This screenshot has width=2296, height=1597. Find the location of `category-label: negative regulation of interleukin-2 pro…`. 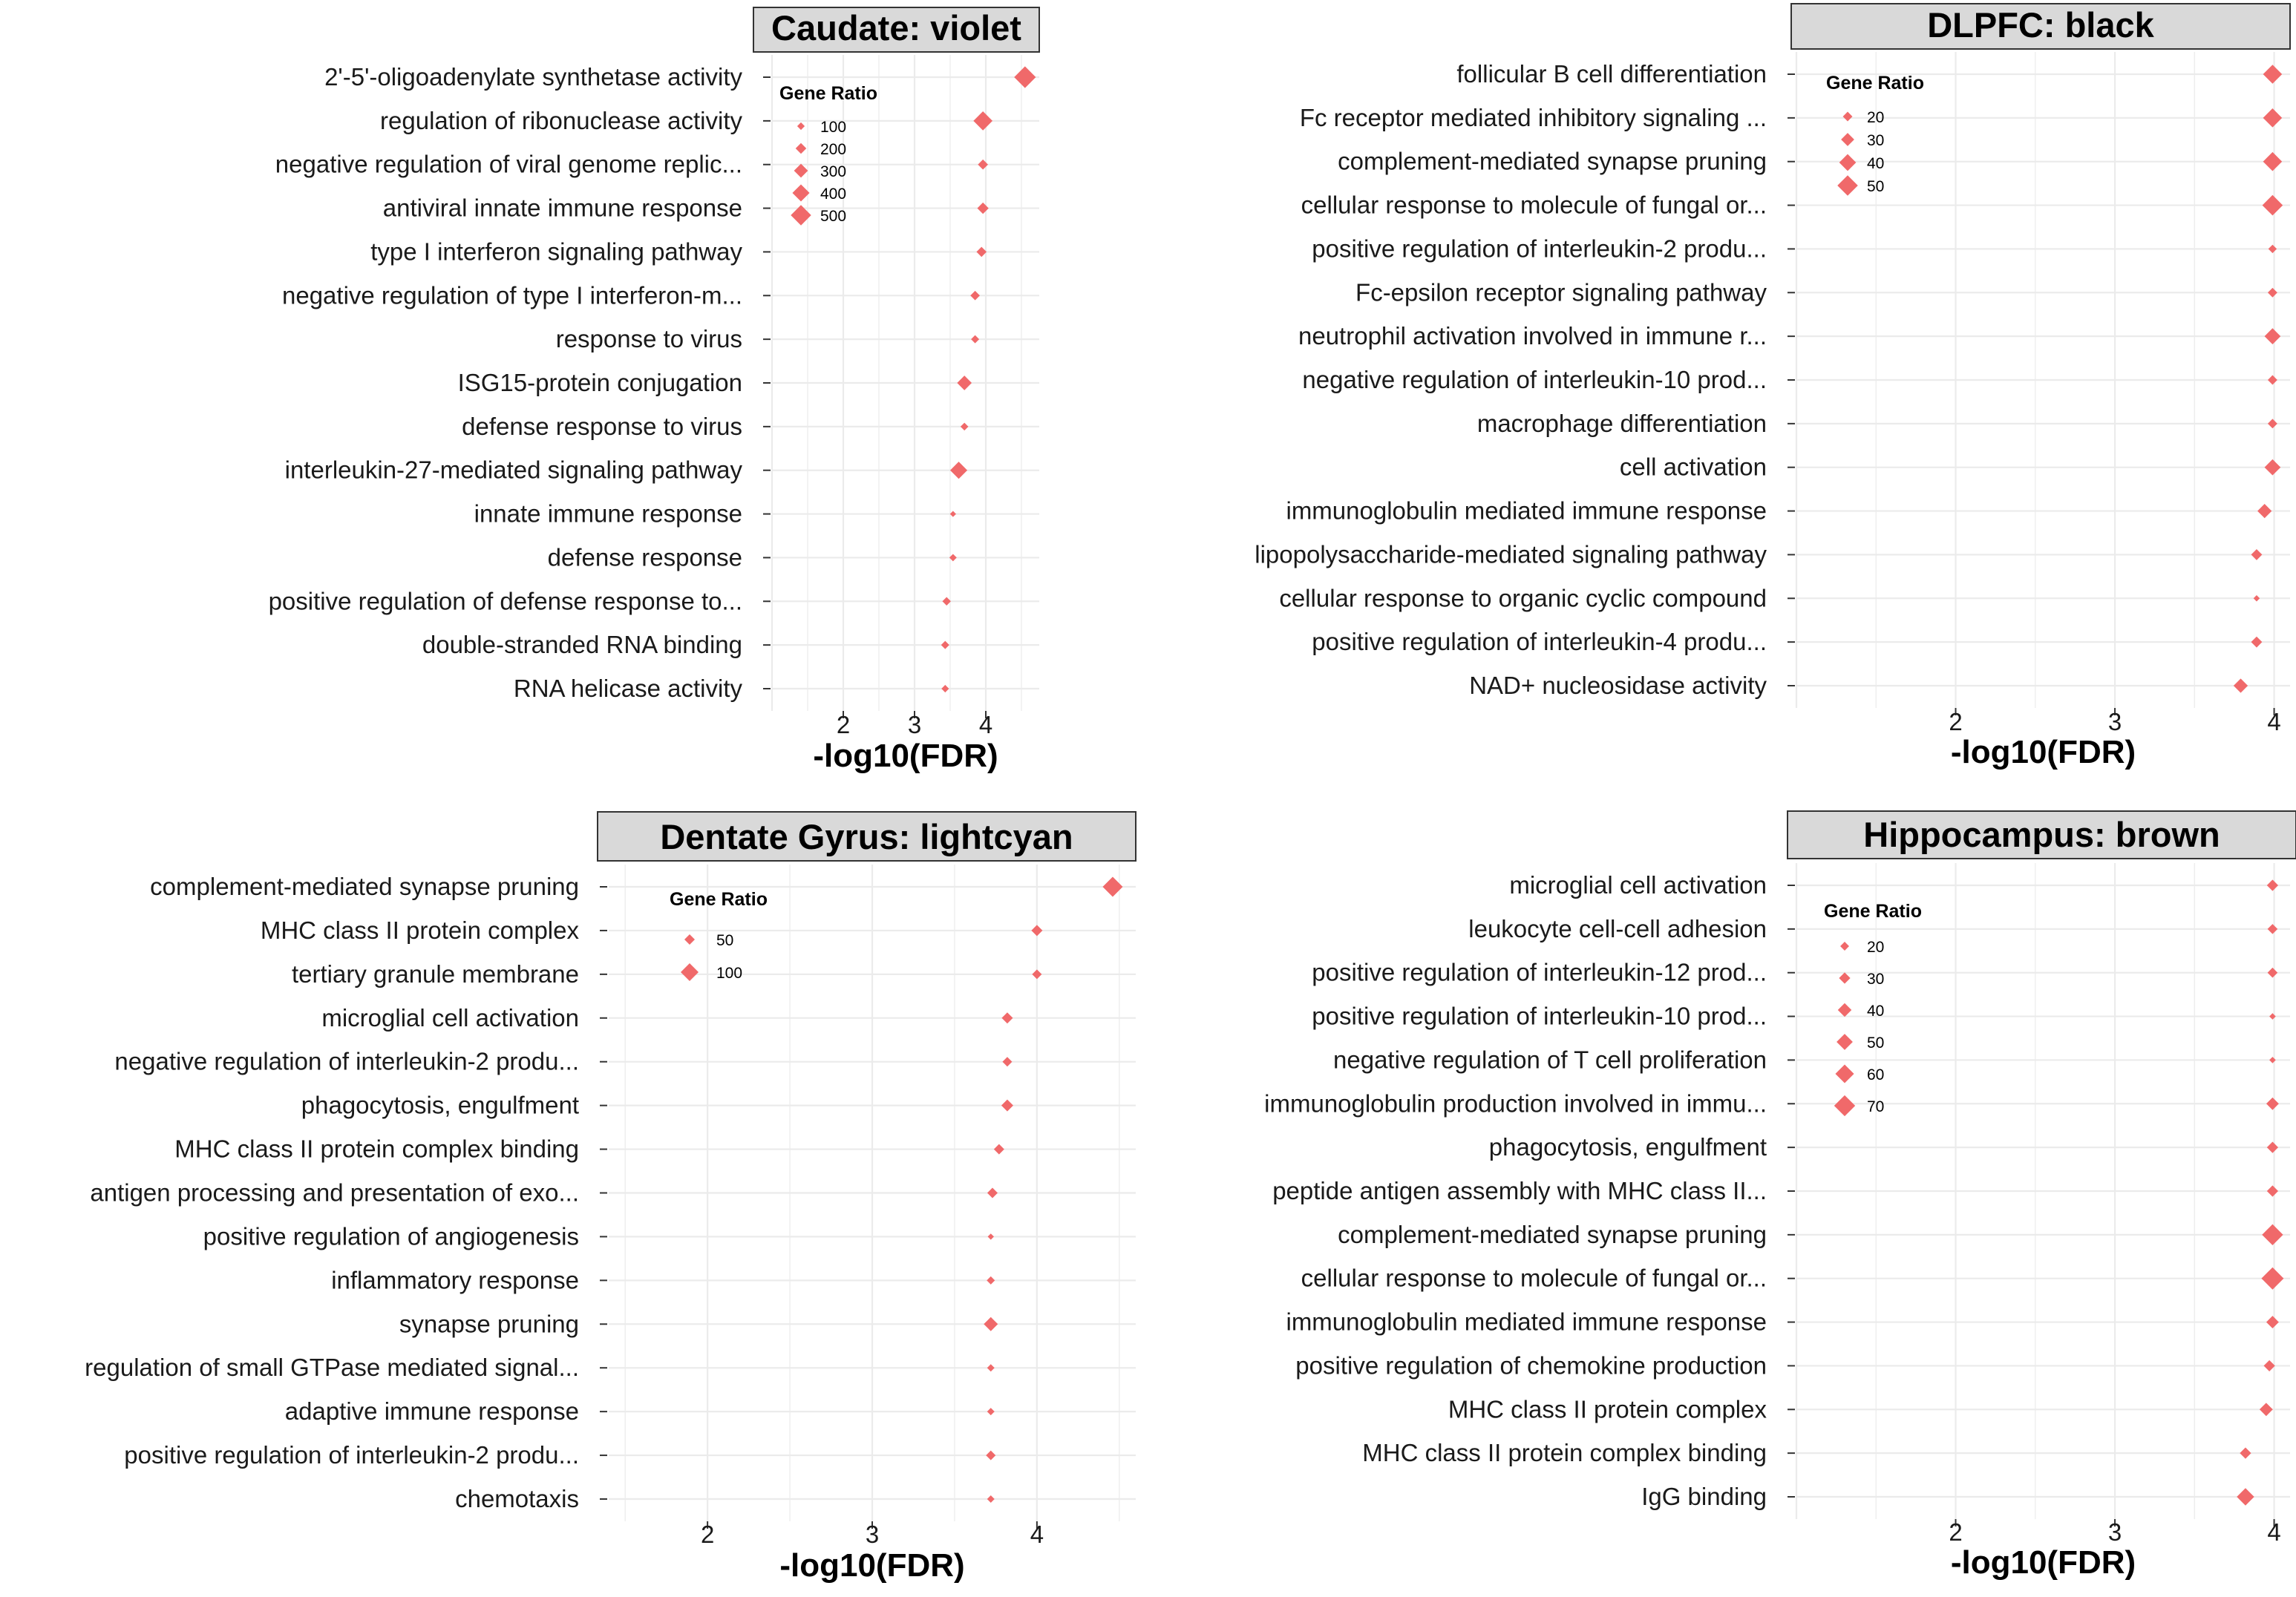

category-label: negative regulation of interleukin-2 pro… is located at coordinates (346, 1061).